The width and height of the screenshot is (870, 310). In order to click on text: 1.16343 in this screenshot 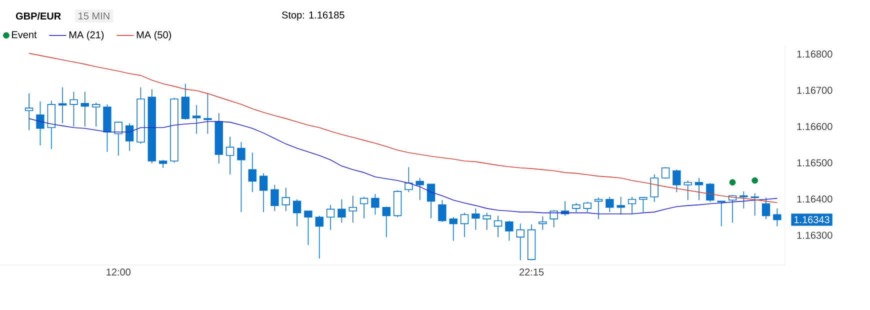, I will do `click(812, 220)`.